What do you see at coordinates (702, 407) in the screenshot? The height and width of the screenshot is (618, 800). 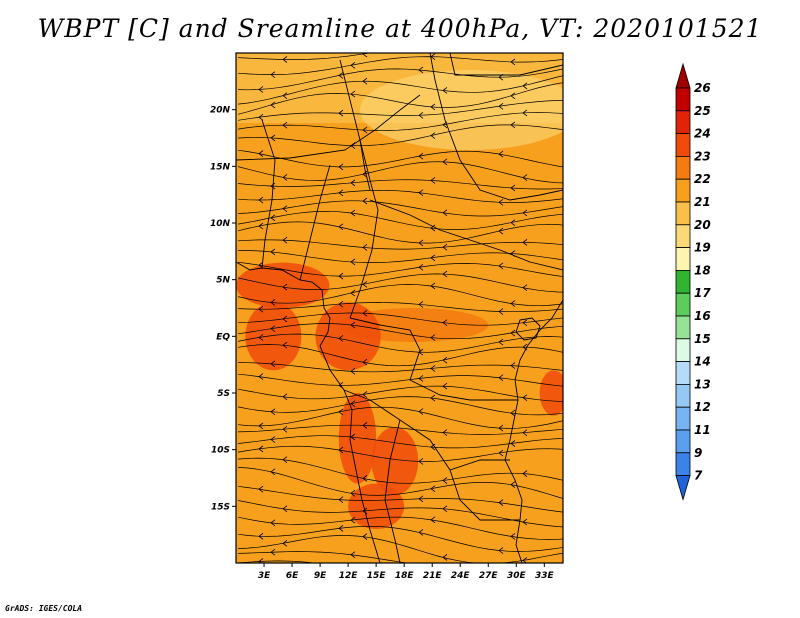 I see `colorbar-label: 12` at bounding box center [702, 407].